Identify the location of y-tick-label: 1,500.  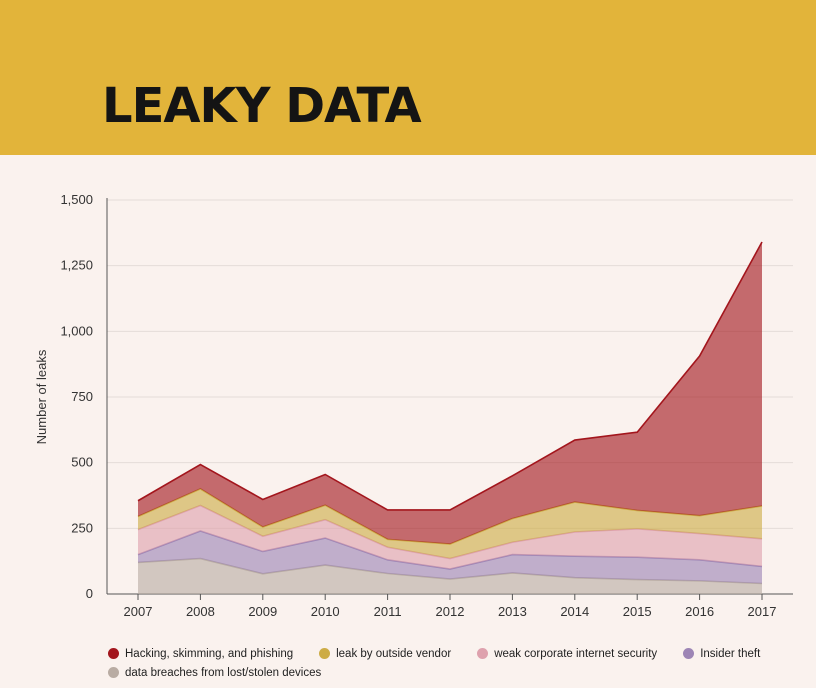
(76, 199).